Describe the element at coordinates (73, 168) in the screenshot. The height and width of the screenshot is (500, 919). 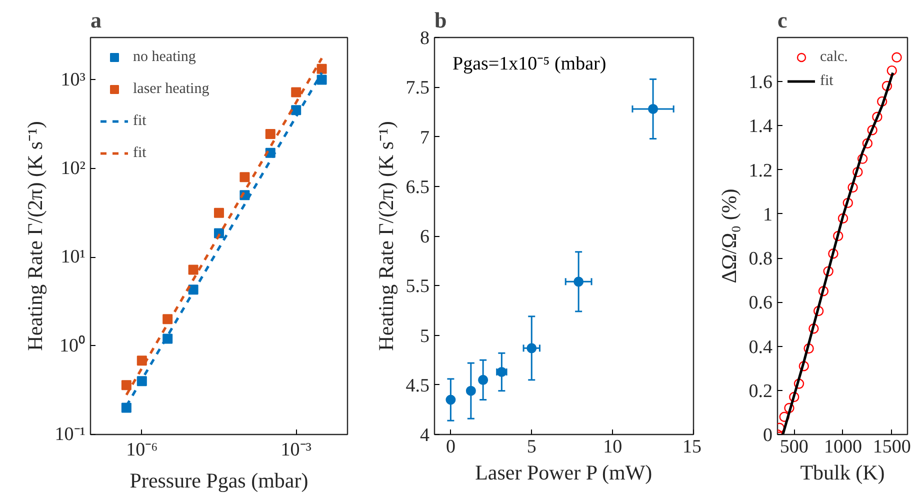
I see `y-tick-label: 10²` at that location.